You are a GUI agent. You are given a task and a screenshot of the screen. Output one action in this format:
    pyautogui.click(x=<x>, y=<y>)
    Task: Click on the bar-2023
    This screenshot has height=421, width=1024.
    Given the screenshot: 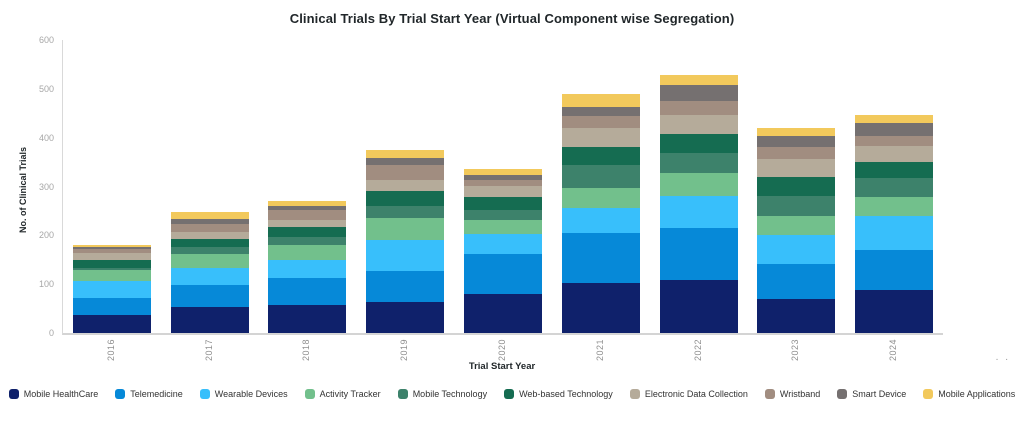 What is the action you would take?
    pyautogui.click(x=796, y=230)
    